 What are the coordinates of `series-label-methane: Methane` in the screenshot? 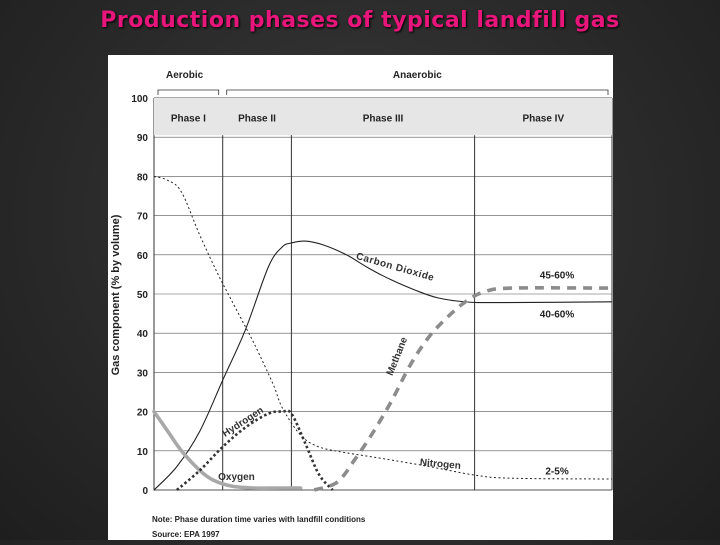 It's located at (398, 356).